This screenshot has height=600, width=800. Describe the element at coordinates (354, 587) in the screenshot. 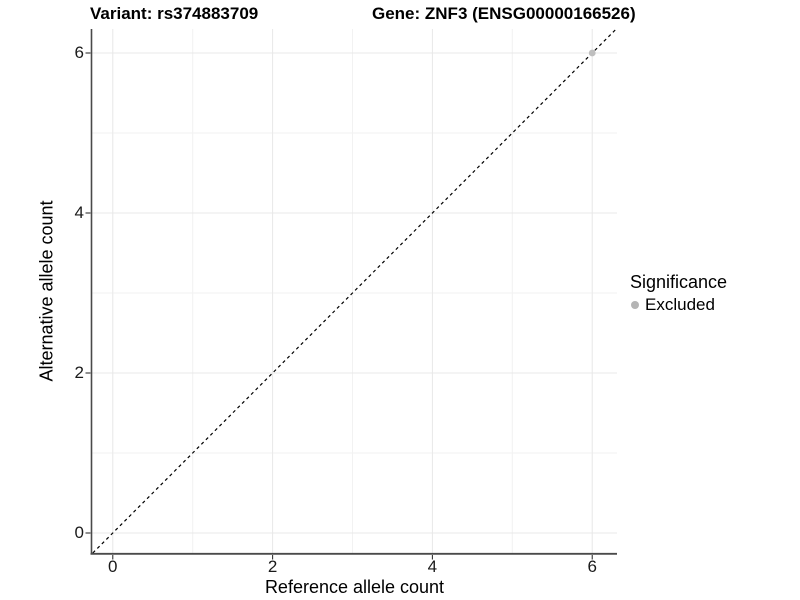

I see `x-axis-title: Reference allele count` at that location.